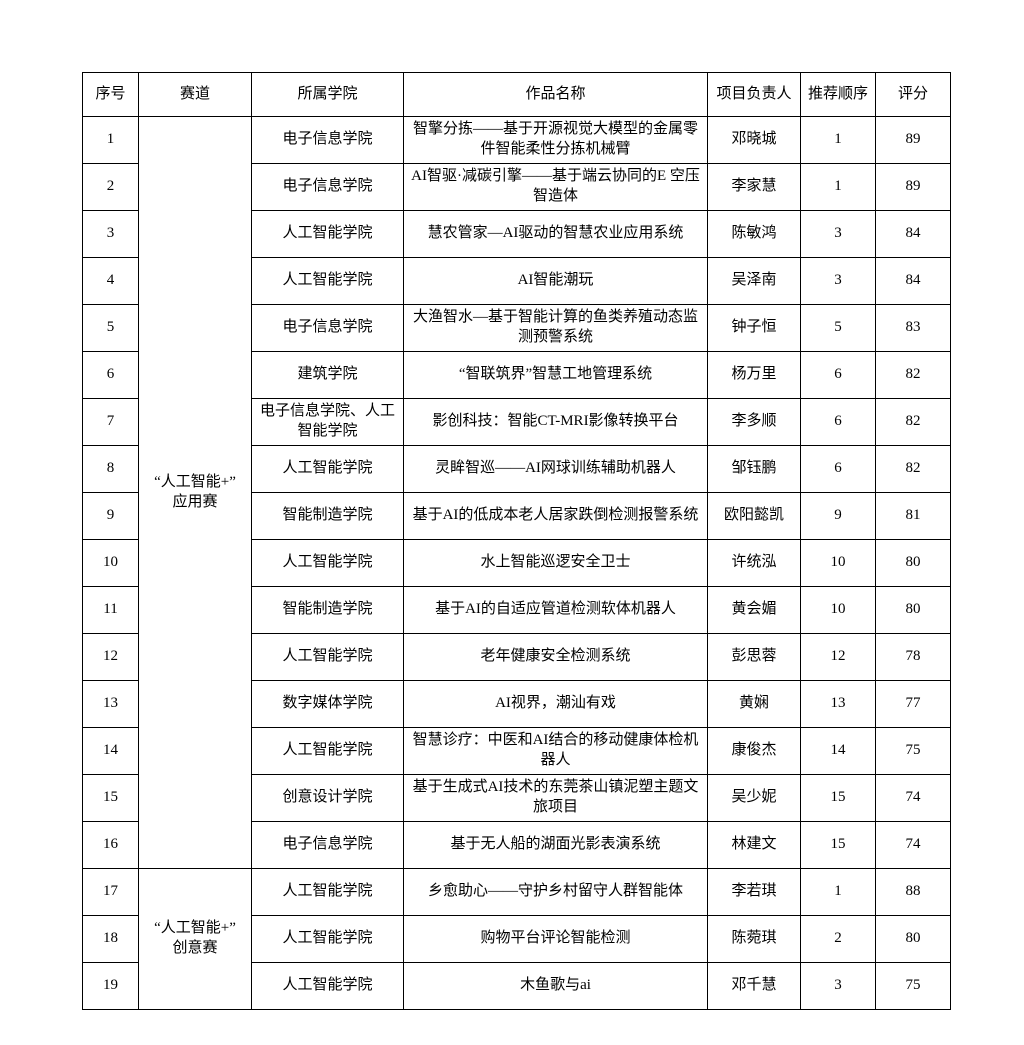  Describe the element at coordinates (754, 516) in the screenshot. I see `project-leader-cell: 欧阳懿凯` at that location.